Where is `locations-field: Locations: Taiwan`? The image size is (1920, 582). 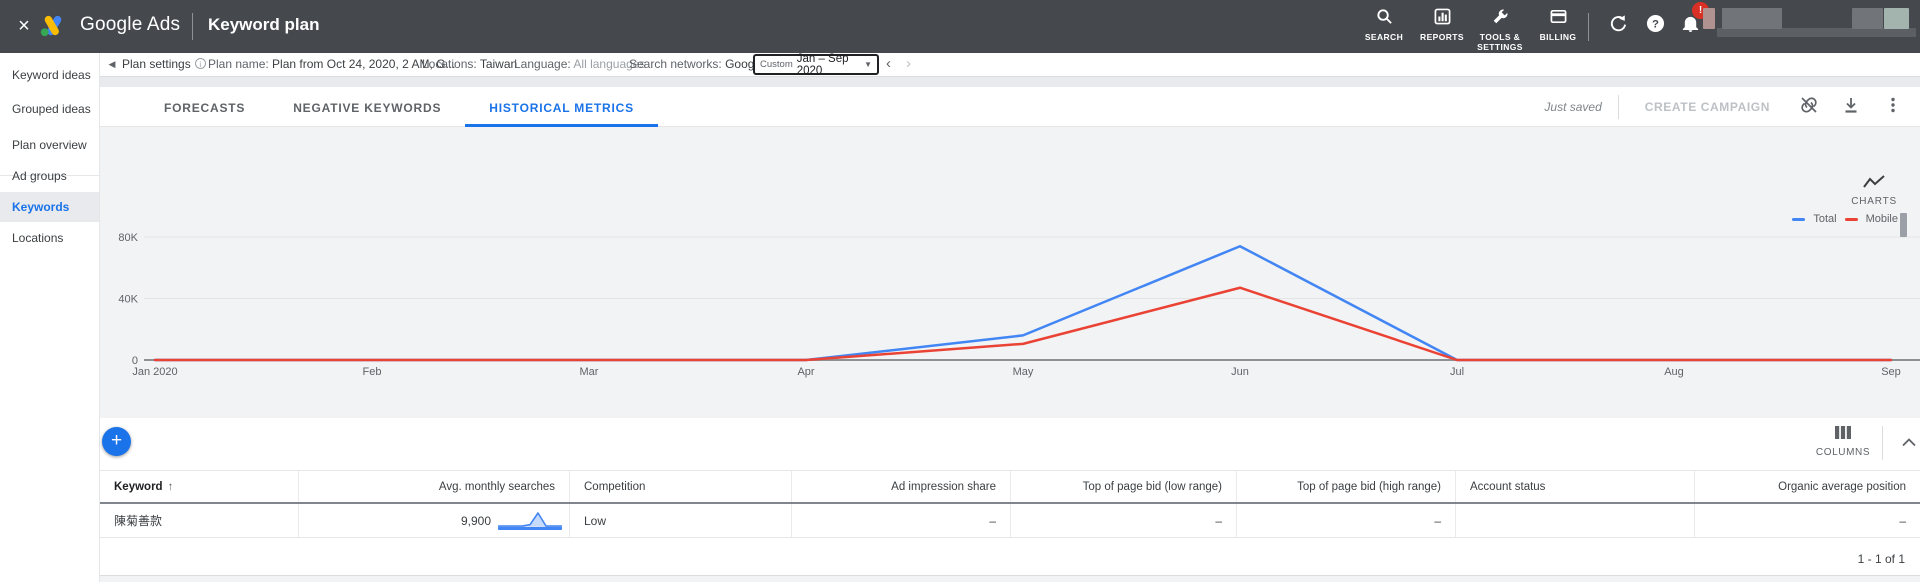
locations-field: Locations: Taiwan is located at coordinates (470, 64).